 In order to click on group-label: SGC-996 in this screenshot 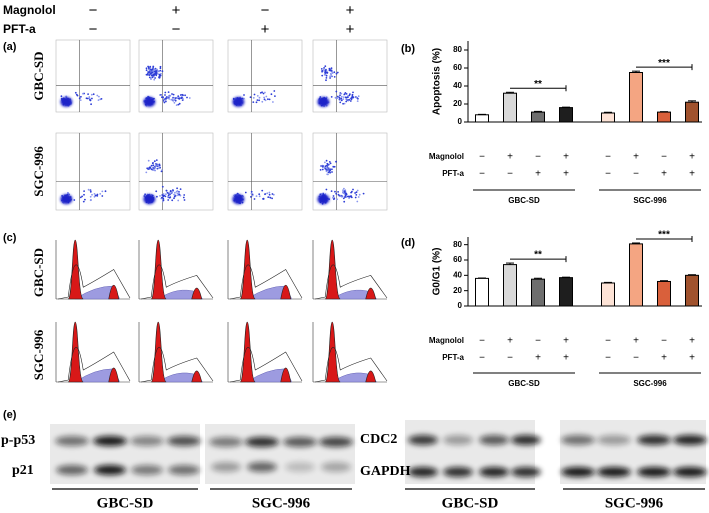, I will do `click(650, 200)`.